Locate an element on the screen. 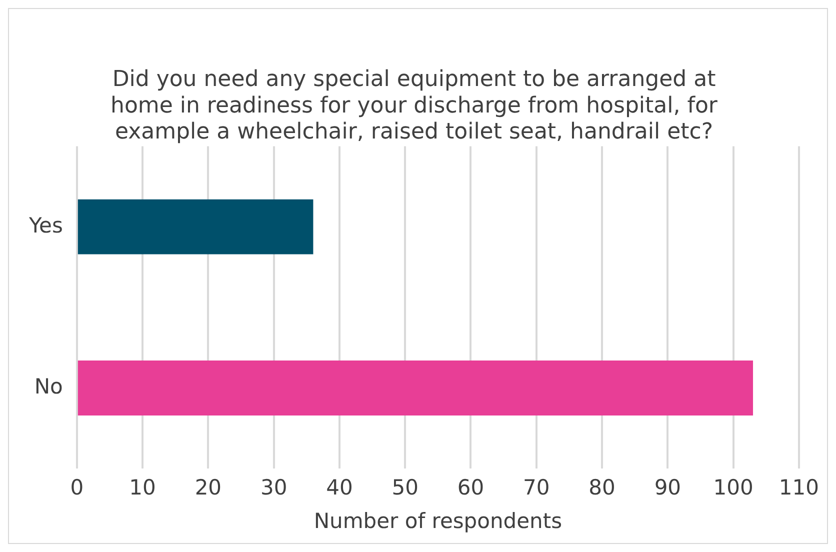  x-tick-label: 20 is located at coordinates (208, 488).